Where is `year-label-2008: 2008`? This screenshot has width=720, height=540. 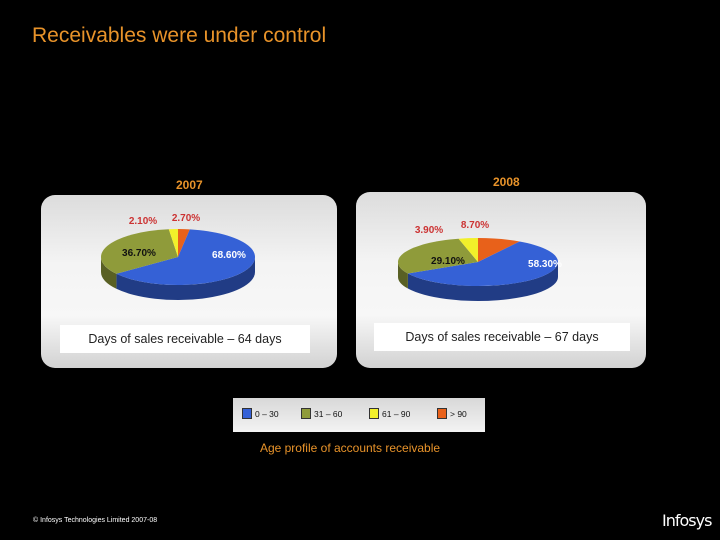
year-label-2008: 2008 is located at coordinates (506, 182).